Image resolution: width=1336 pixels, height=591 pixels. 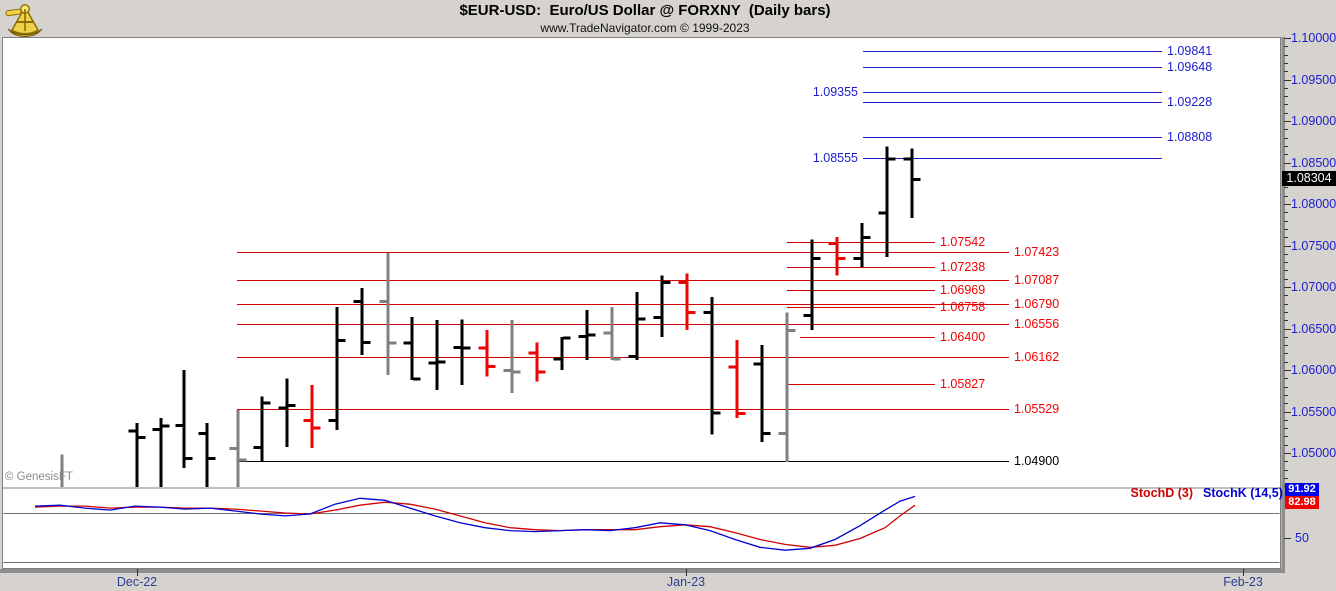 I want to click on stoch-curves, so click(x=475, y=523).